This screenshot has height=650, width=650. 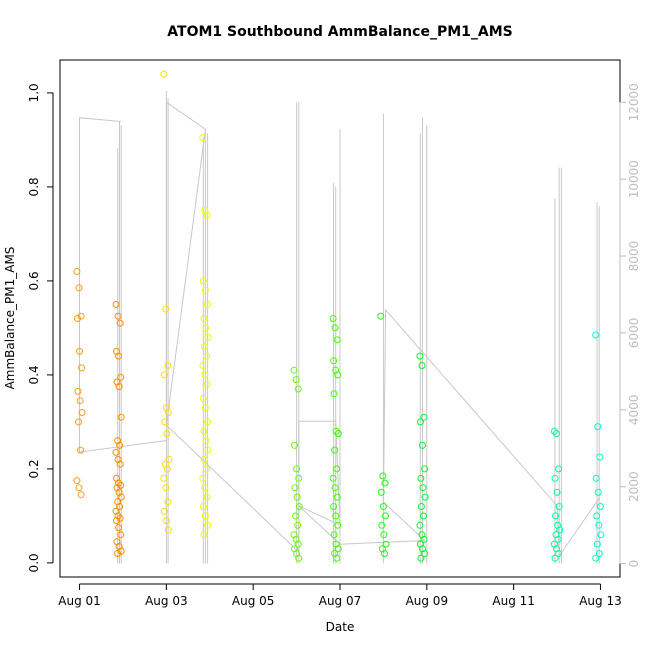 I want to click on y-tick-label: 0.6, so click(x=34, y=280).